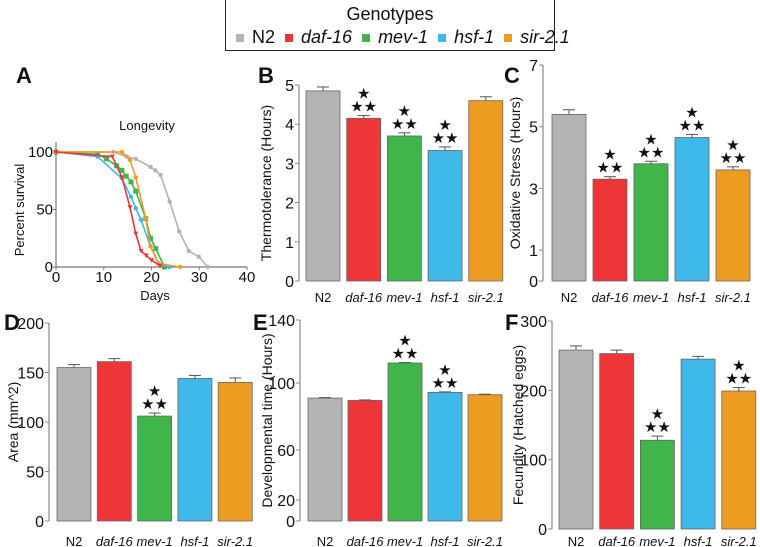  What do you see at coordinates (103, 277) in the screenshot?
I see `x-tick-label: 10` at bounding box center [103, 277].